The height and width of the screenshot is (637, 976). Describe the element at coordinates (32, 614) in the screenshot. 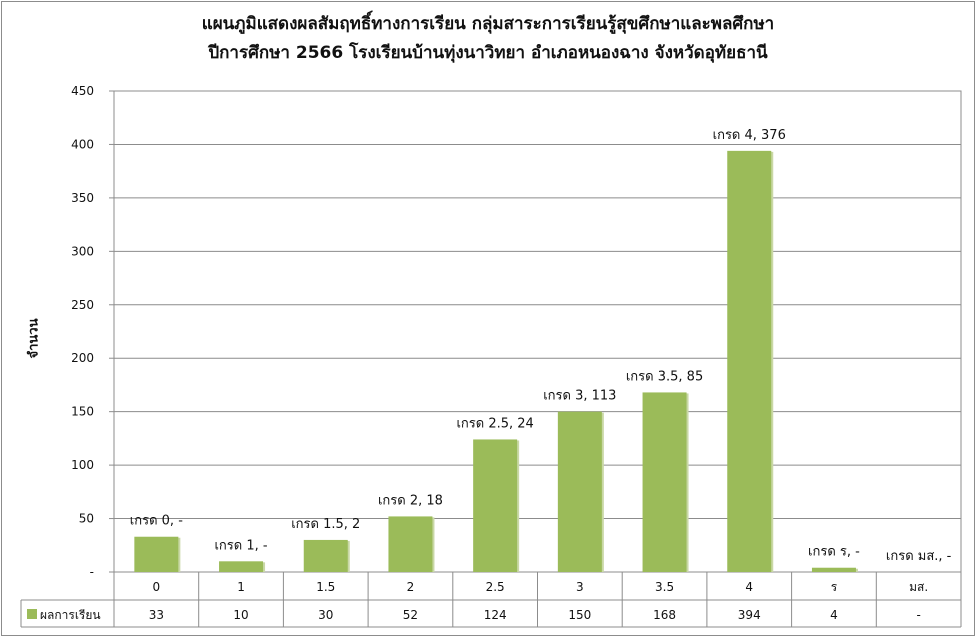

I see `legend-swatch` at that location.